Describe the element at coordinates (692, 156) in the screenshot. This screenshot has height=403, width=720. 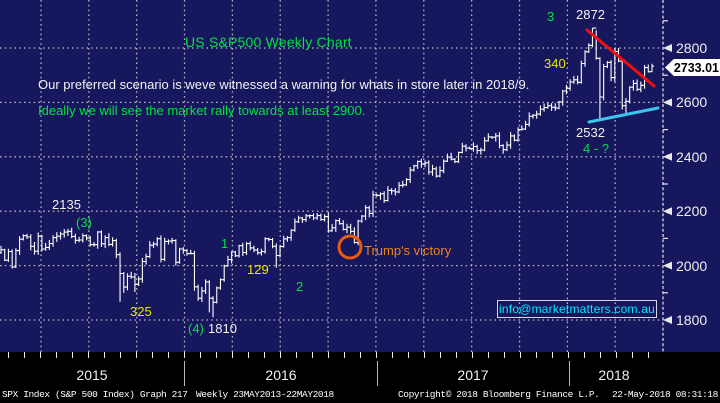
I see `y-axis-label-2400: 2400` at that location.